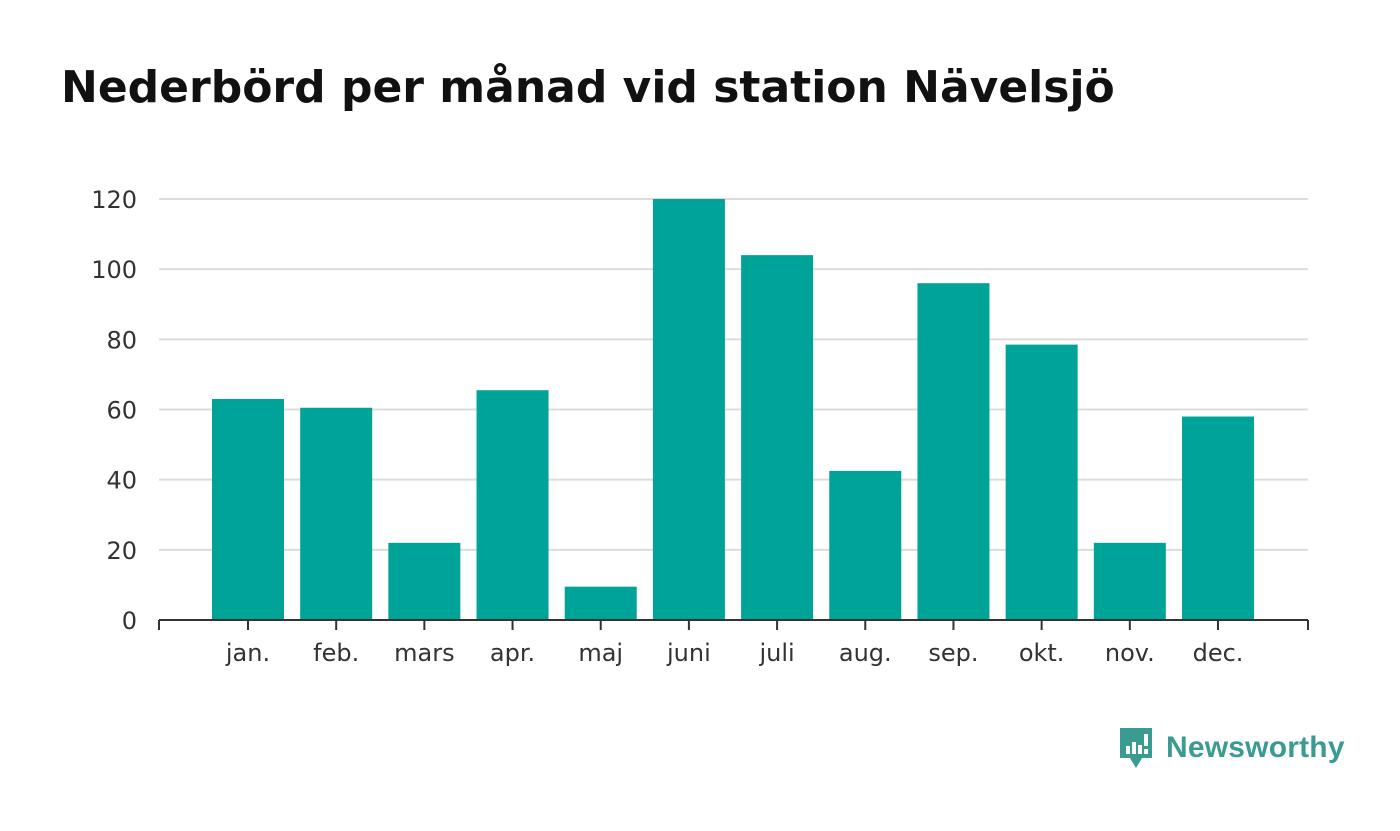  Describe the element at coordinates (114, 200) in the screenshot. I see `y-tick-label: 120` at that location.